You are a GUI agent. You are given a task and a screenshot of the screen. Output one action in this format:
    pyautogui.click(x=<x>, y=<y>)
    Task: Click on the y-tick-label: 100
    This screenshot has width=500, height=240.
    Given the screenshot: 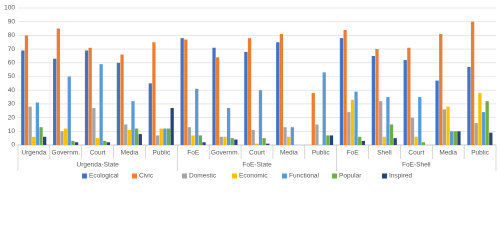 What is the action you would take?
    pyautogui.click(x=9, y=8)
    